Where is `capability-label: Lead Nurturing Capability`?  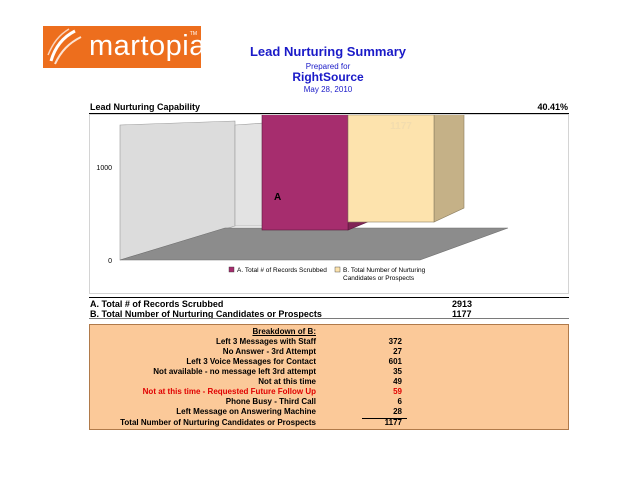
capability-label: Lead Nurturing Capability is located at coordinates (145, 107).